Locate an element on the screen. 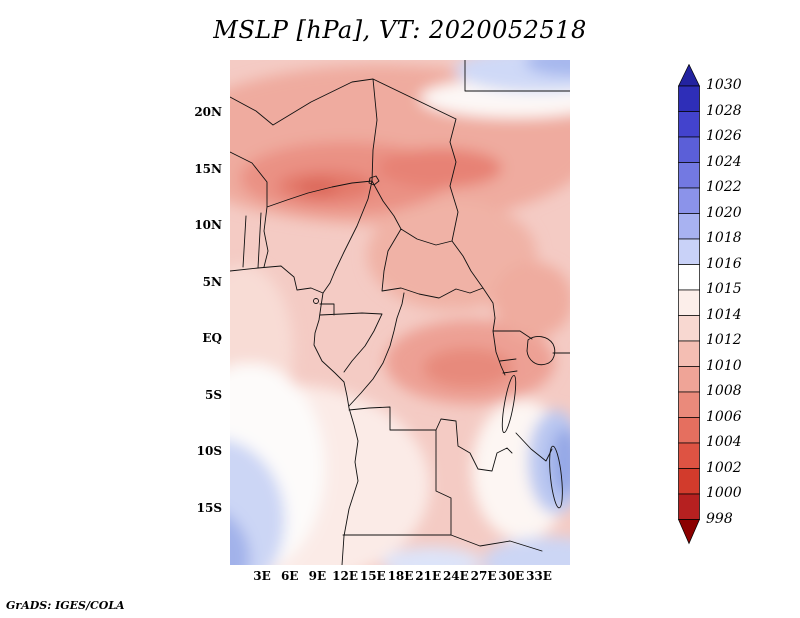 The image size is (800, 618). bioko-island is located at coordinates (316, 301).